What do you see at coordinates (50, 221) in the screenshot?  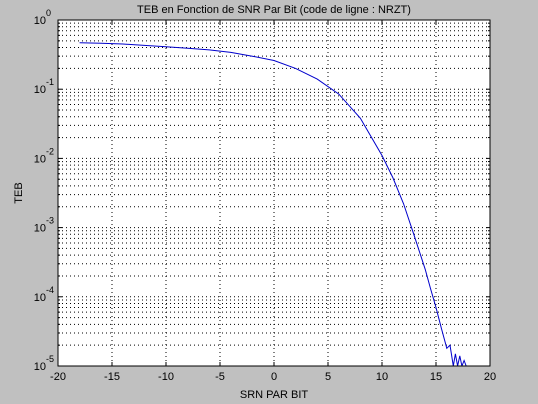 I see `y-tick-exponent: -3` at bounding box center [50, 221].